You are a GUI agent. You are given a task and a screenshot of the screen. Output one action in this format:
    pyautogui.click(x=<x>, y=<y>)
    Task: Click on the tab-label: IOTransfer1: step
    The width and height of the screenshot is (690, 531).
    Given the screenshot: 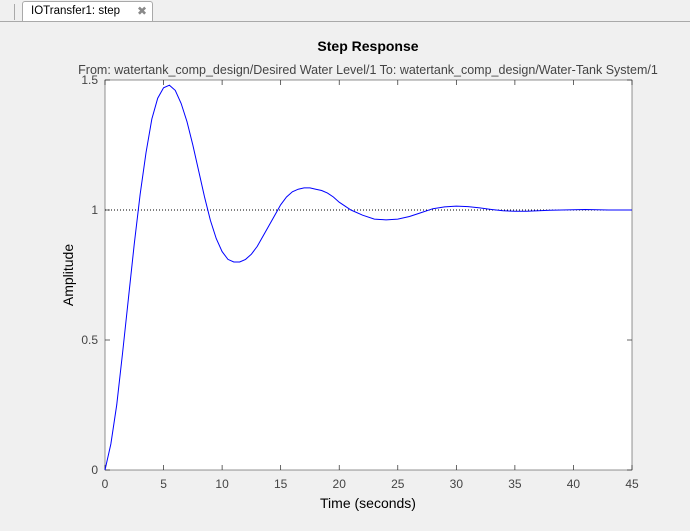 What is the action you would take?
    pyautogui.click(x=76, y=11)
    